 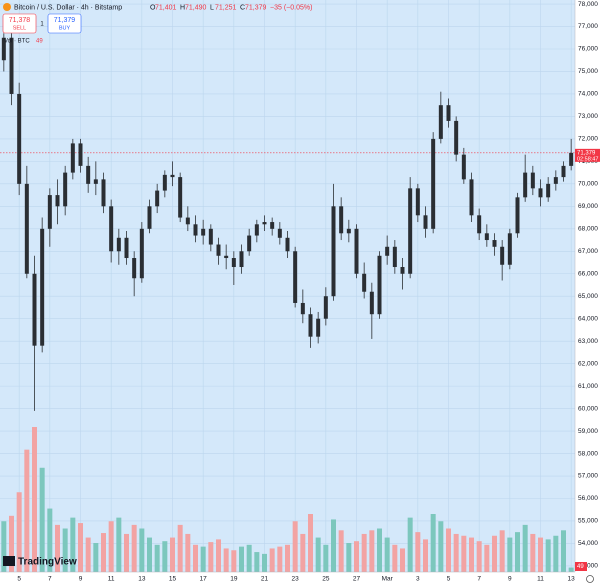 I want to click on y-tick-label: 72,000, so click(x=588, y=139).